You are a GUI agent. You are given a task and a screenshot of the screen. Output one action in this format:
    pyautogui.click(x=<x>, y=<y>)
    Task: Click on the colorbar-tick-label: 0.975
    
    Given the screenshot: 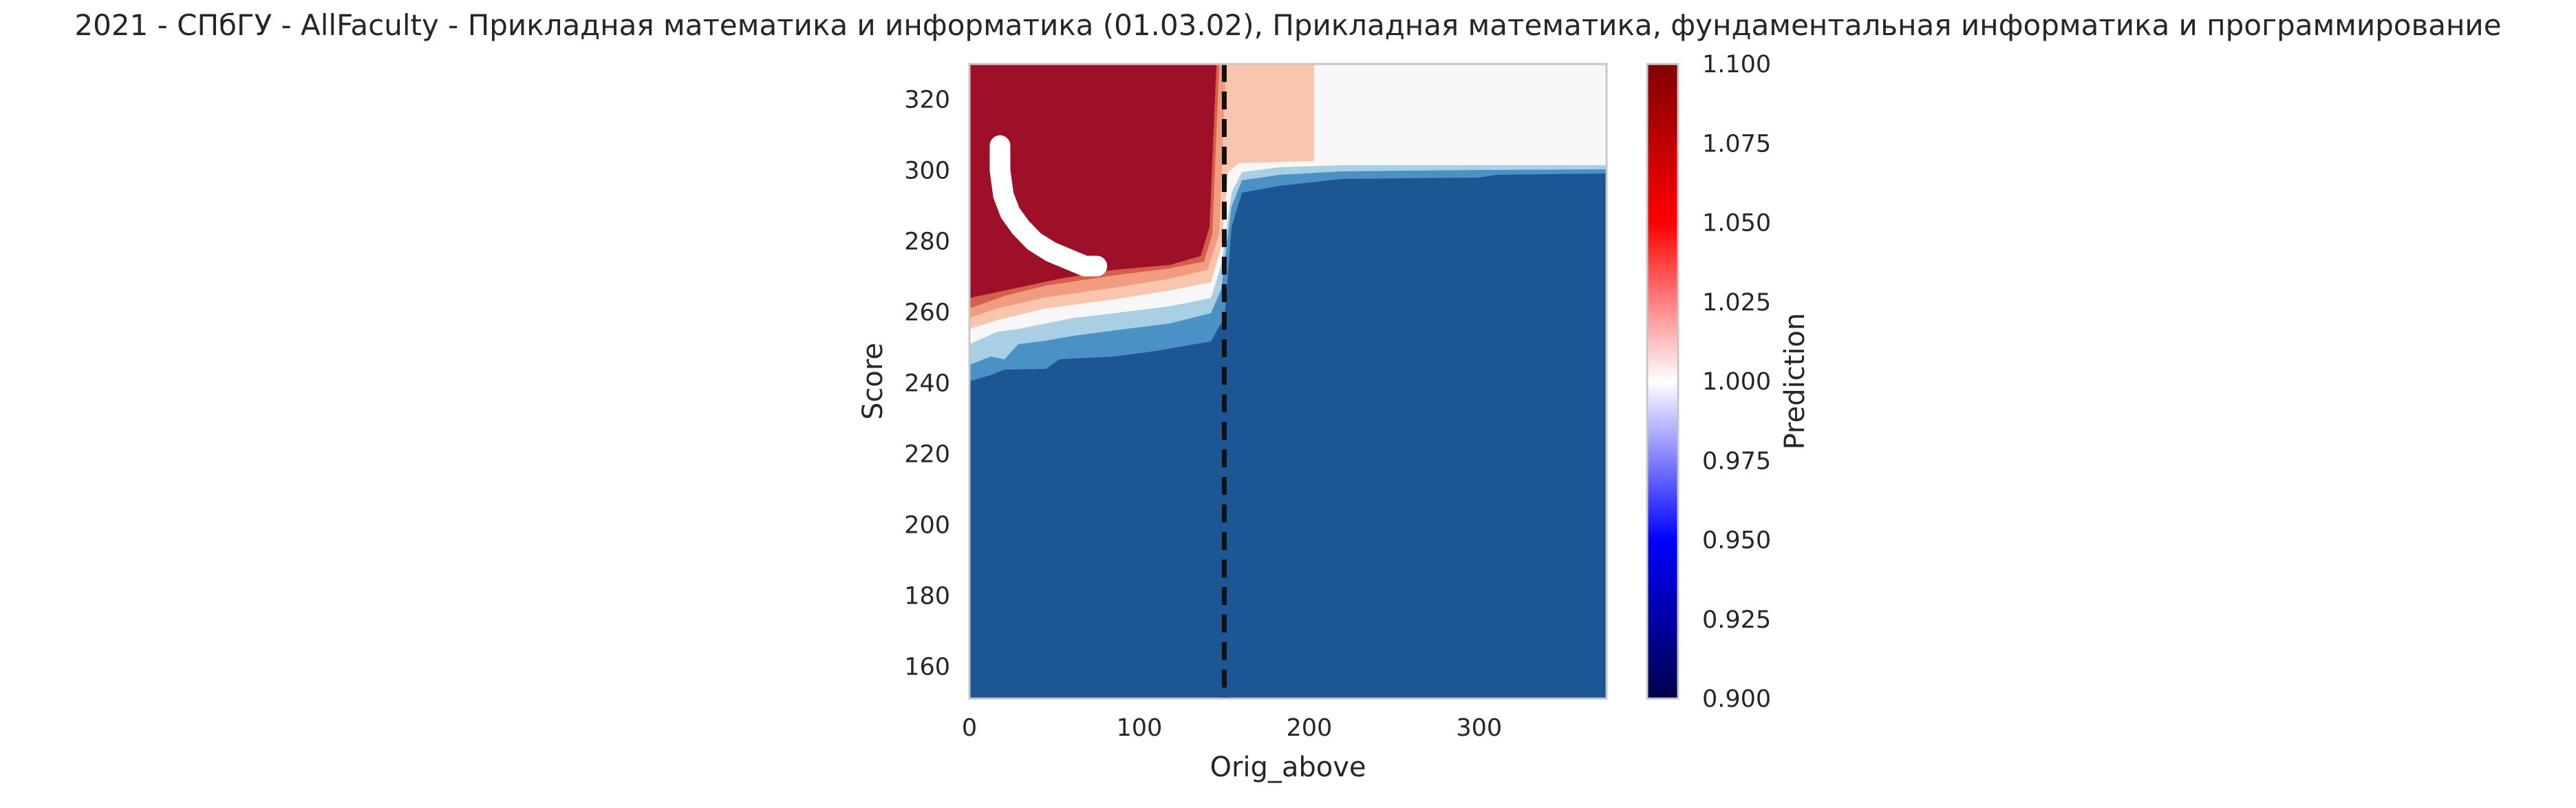 What is the action you would take?
    pyautogui.click(x=1737, y=461)
    